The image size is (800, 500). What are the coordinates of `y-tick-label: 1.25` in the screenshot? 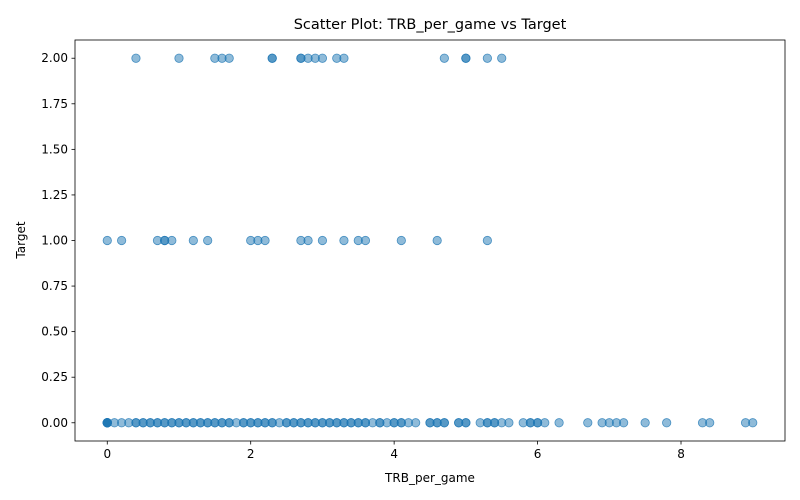 It's located at (54, 195).